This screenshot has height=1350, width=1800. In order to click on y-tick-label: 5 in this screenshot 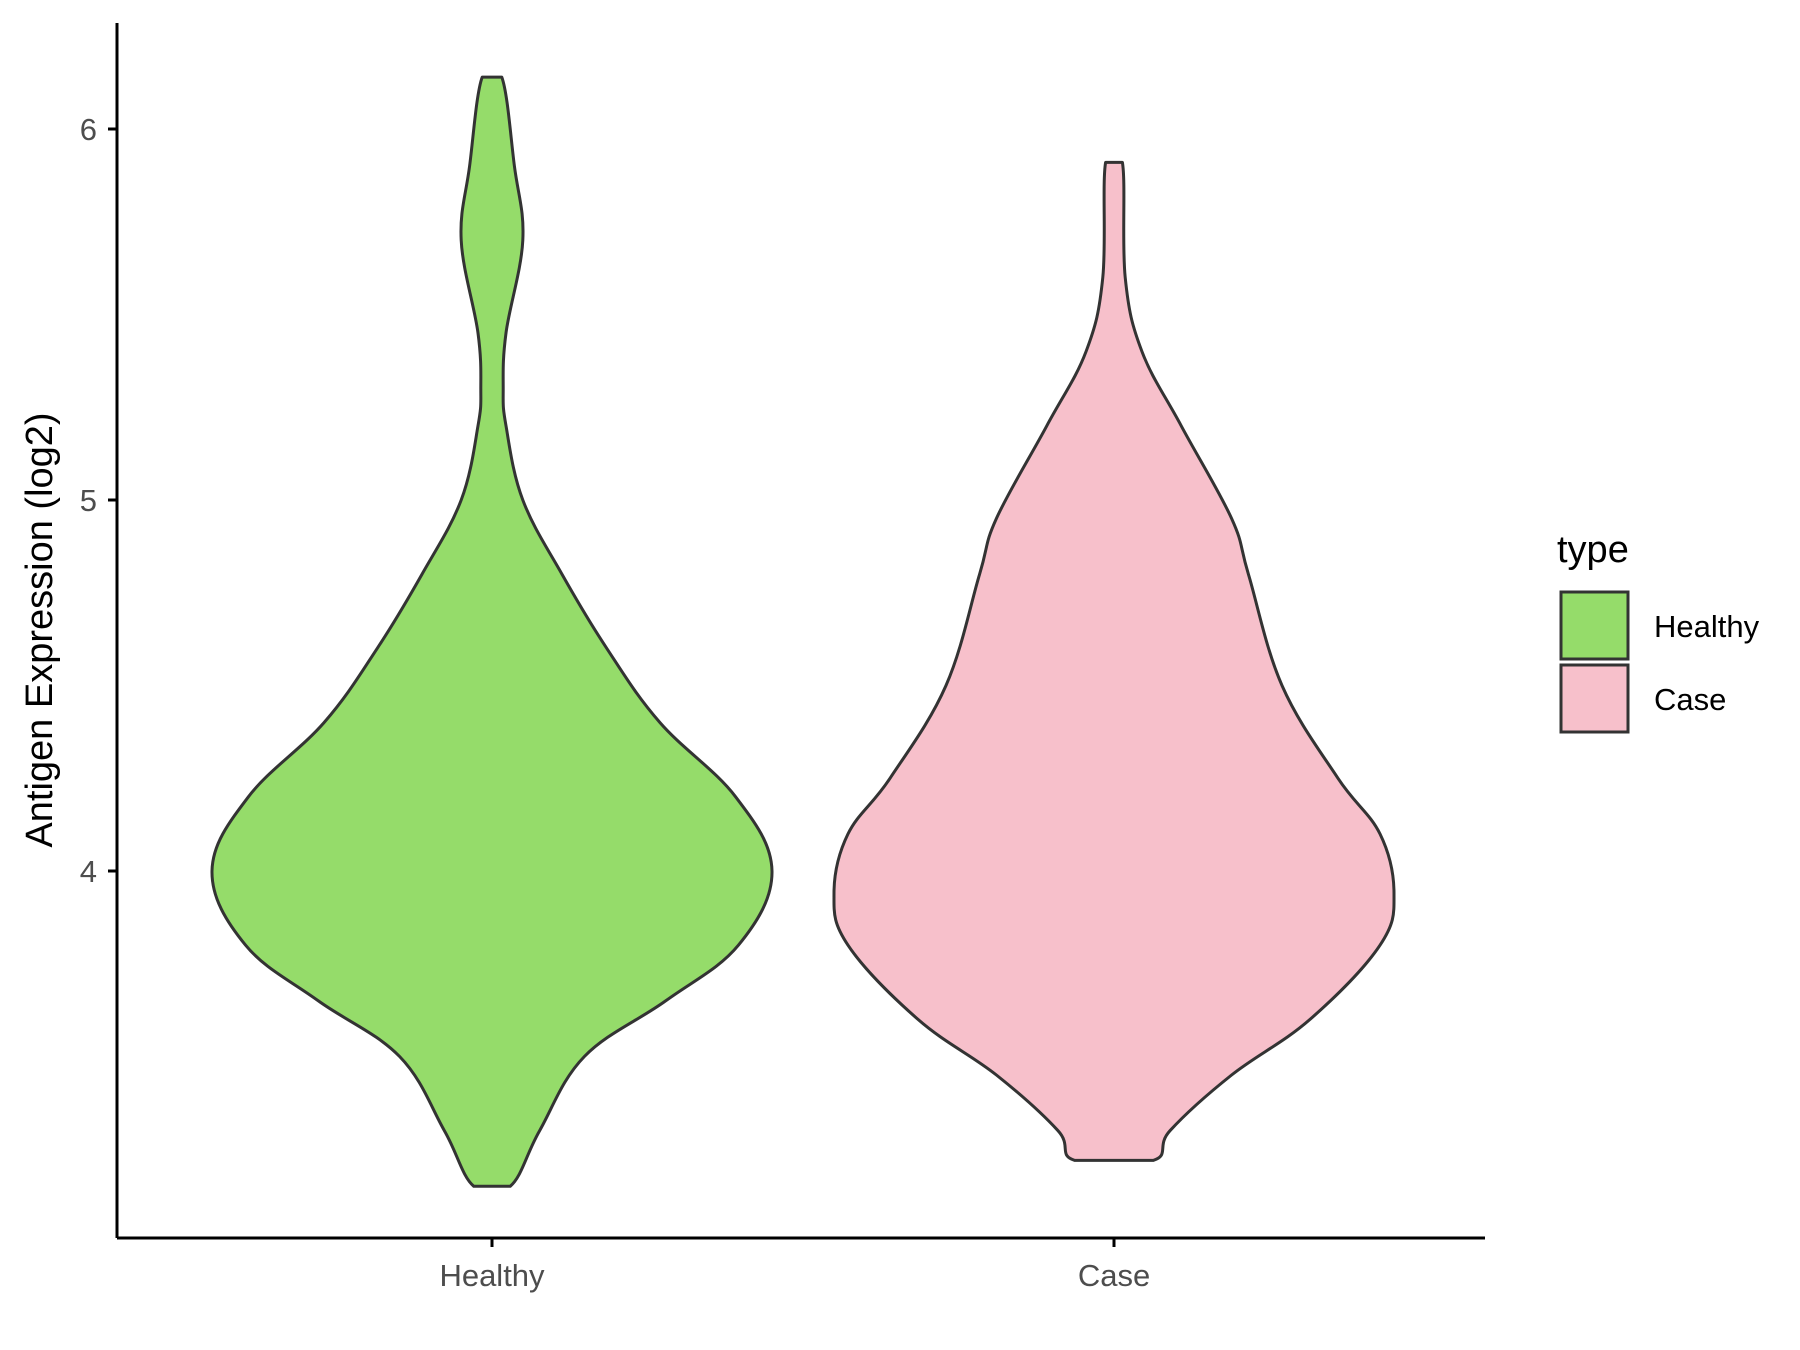, I will do `click(88, 500)`.